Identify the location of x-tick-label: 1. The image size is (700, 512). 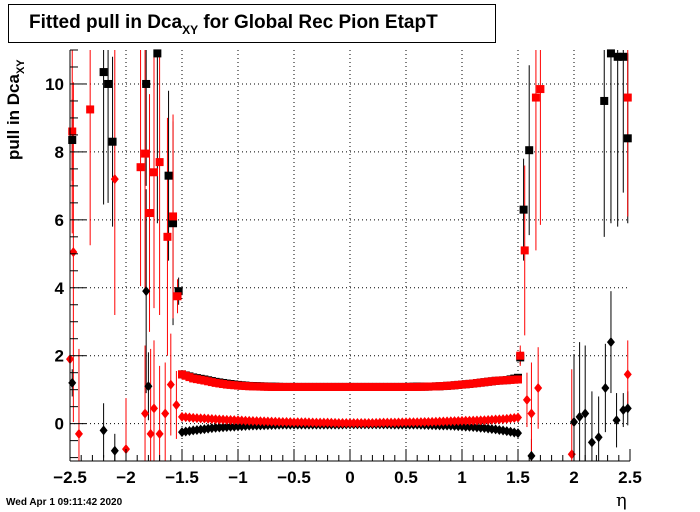
(461, 477).